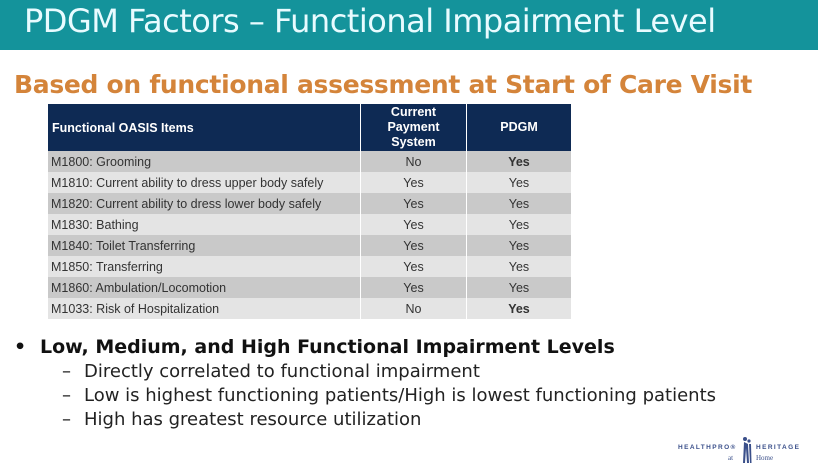  I want to click on header-current-payment: Current Payment System, so click(413, 127).